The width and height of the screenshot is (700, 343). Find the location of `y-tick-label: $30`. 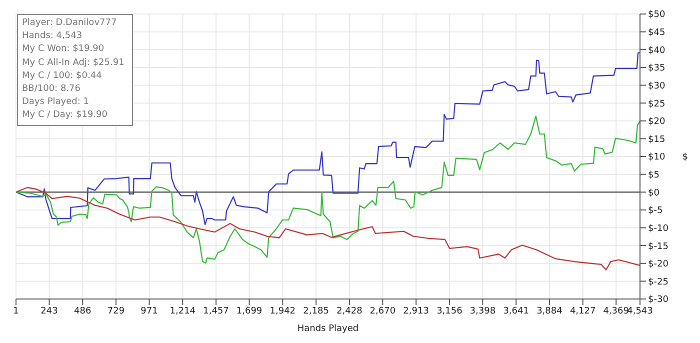

y-tick-label: $30 is located at coordinates (657, 86).